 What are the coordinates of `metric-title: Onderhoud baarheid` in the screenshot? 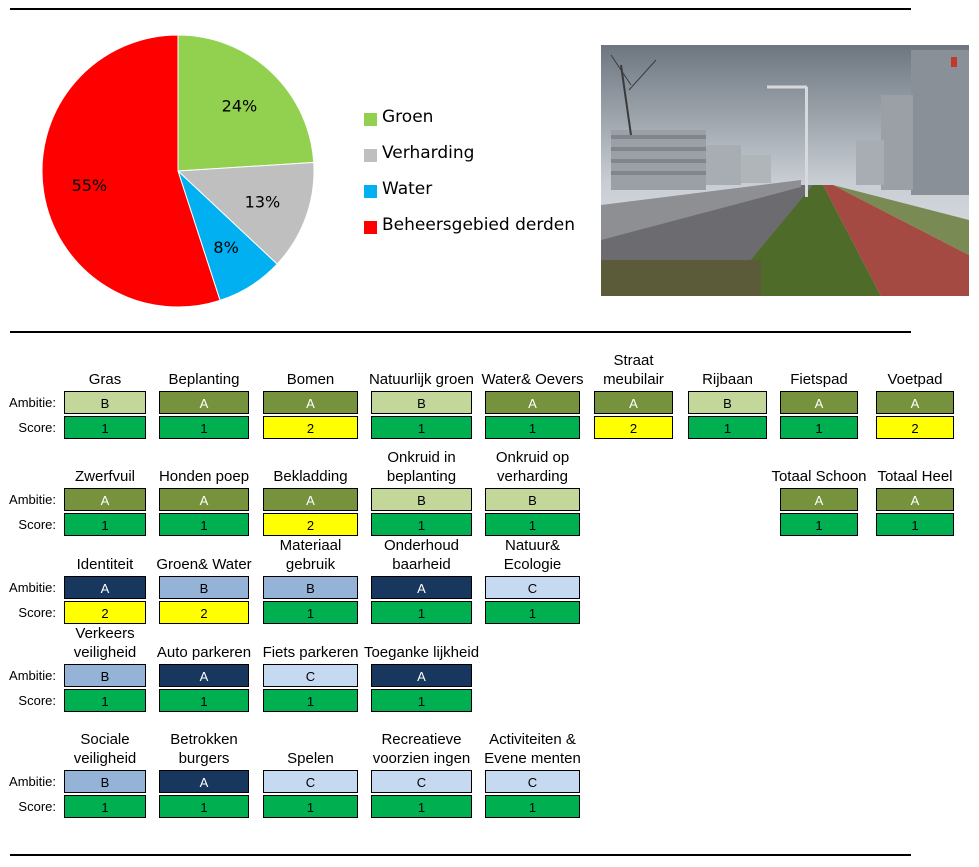 It's located at (421, 555).